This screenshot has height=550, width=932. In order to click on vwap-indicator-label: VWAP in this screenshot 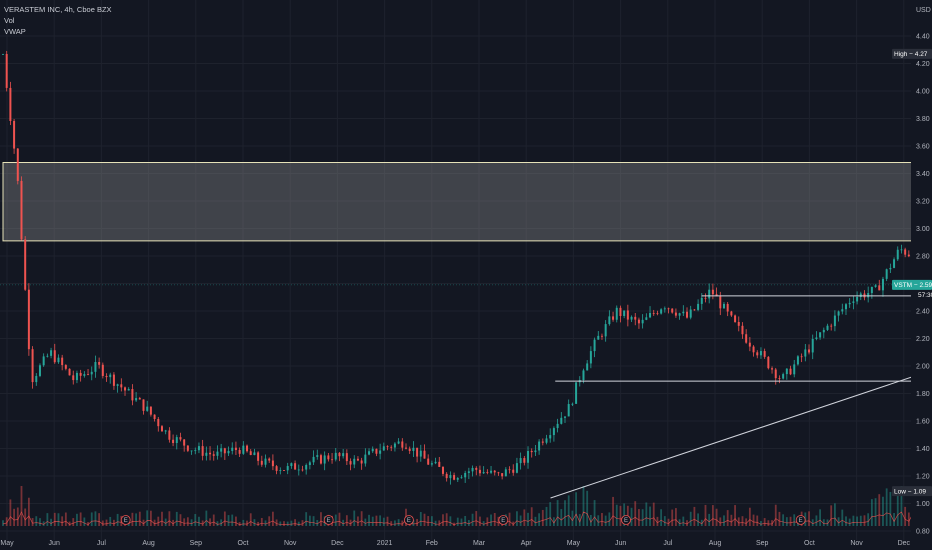, I will do `click(15, 31)`.